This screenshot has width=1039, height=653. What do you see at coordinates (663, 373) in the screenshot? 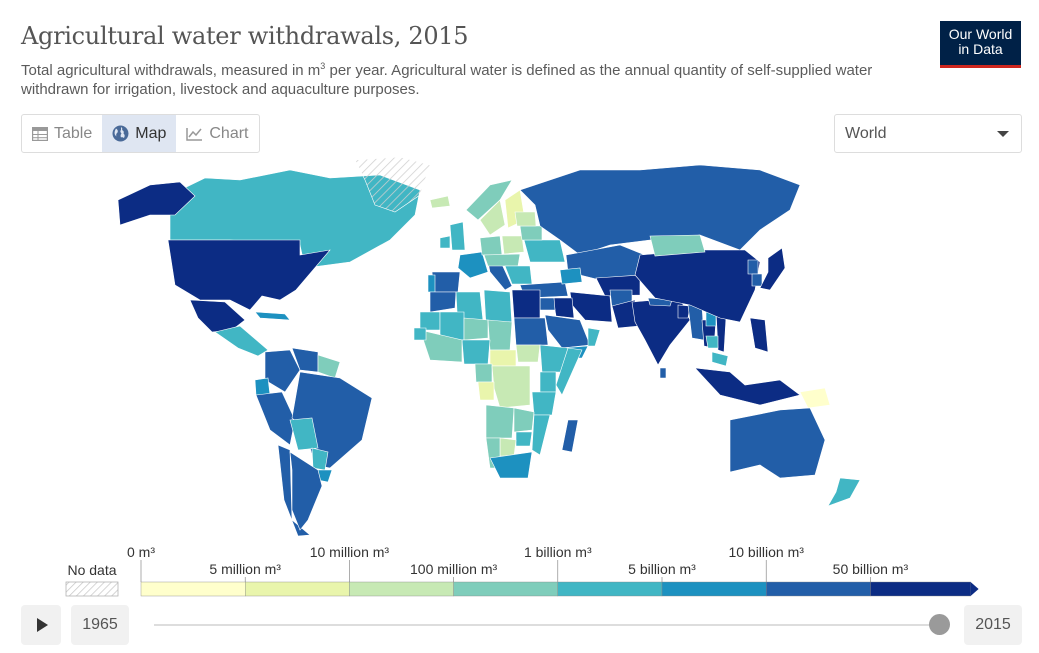
I see `country-sri-lanka` at bounding box center [663, 373].